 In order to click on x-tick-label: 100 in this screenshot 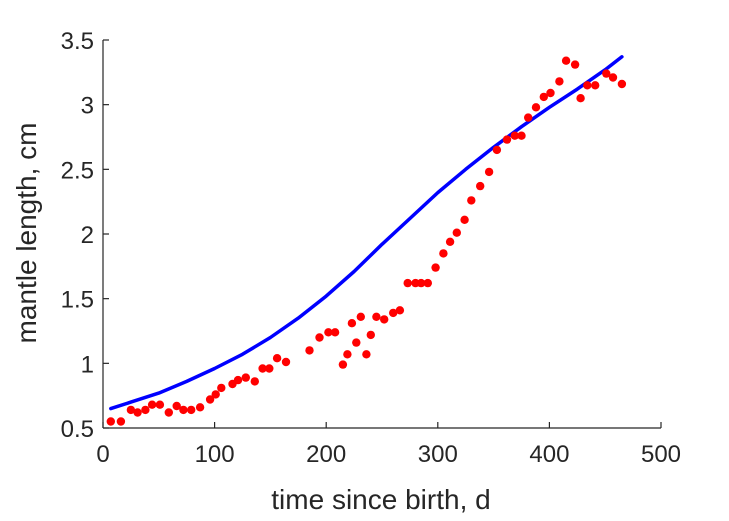, I will do `click(215, 454)`.